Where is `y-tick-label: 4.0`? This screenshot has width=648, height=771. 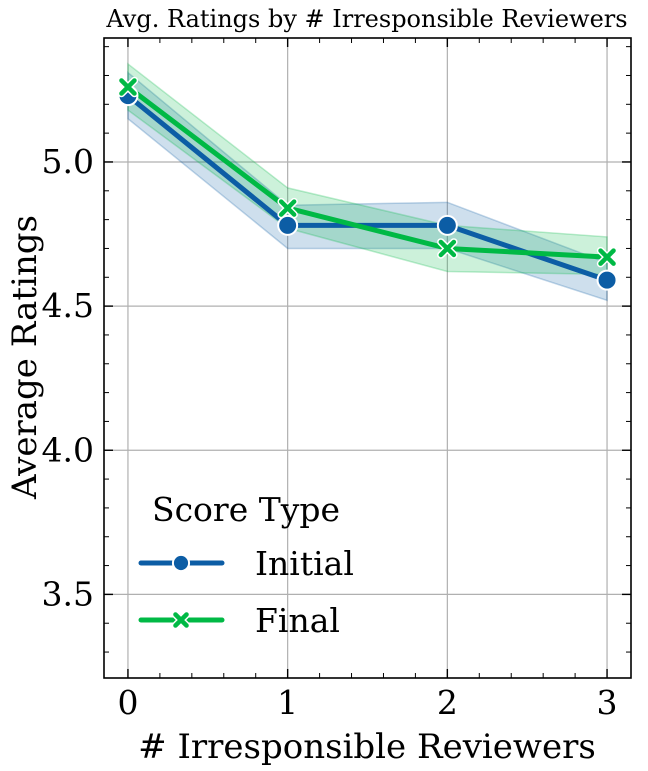 y-tick-label: 4.0 is located at coordinates (68, 449).